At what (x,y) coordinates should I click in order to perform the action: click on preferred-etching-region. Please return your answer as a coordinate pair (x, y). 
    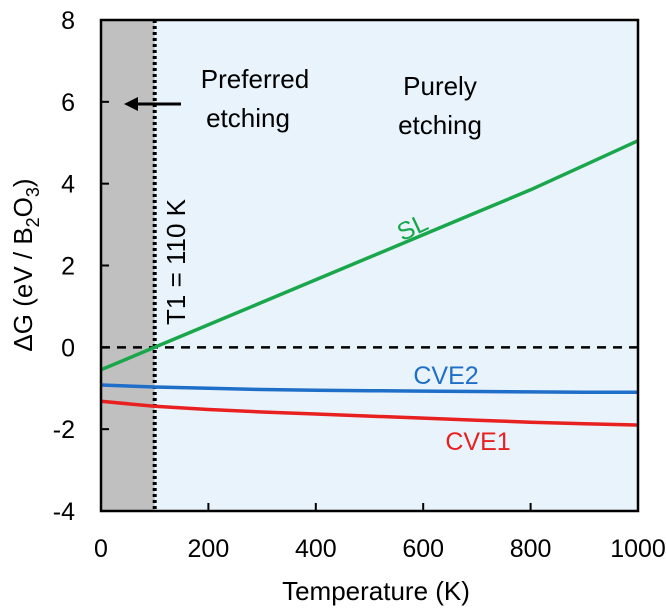
    Looking at the image, I should click on (128, 265).